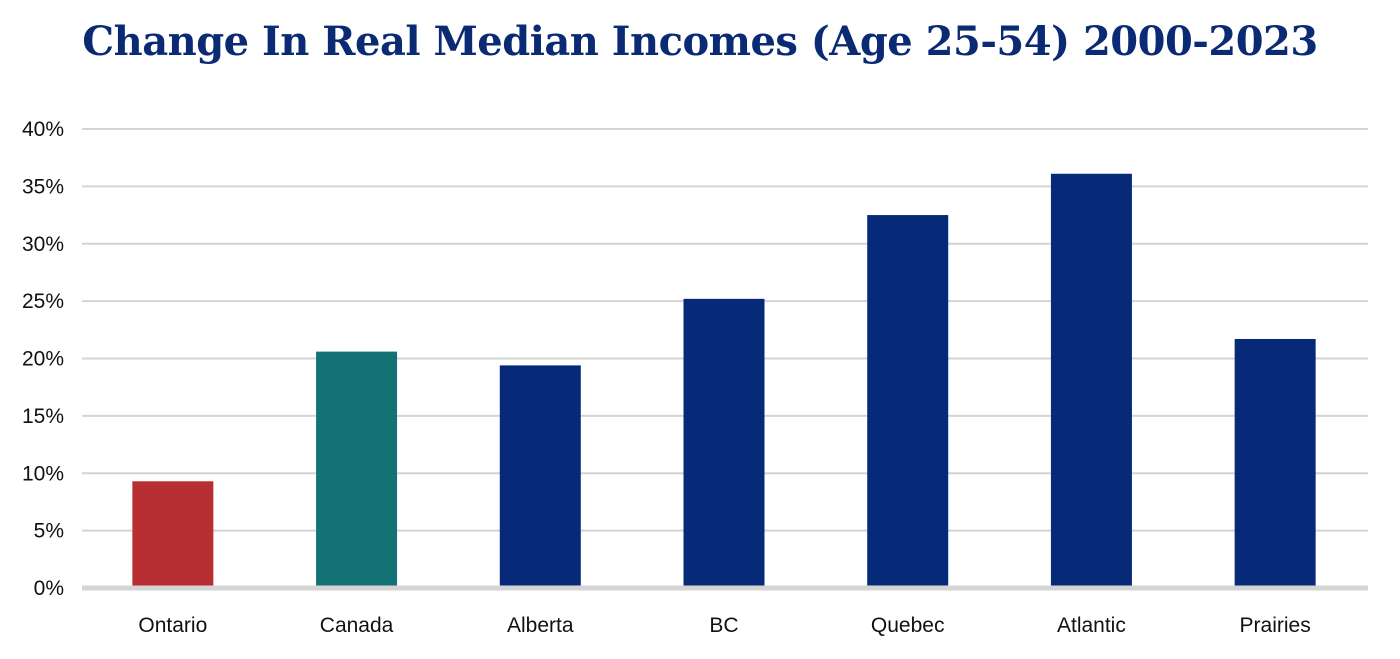  Describe the element at coordinates (357, 625) in the screenshot. I see `x-category-label: Canada` at that location.